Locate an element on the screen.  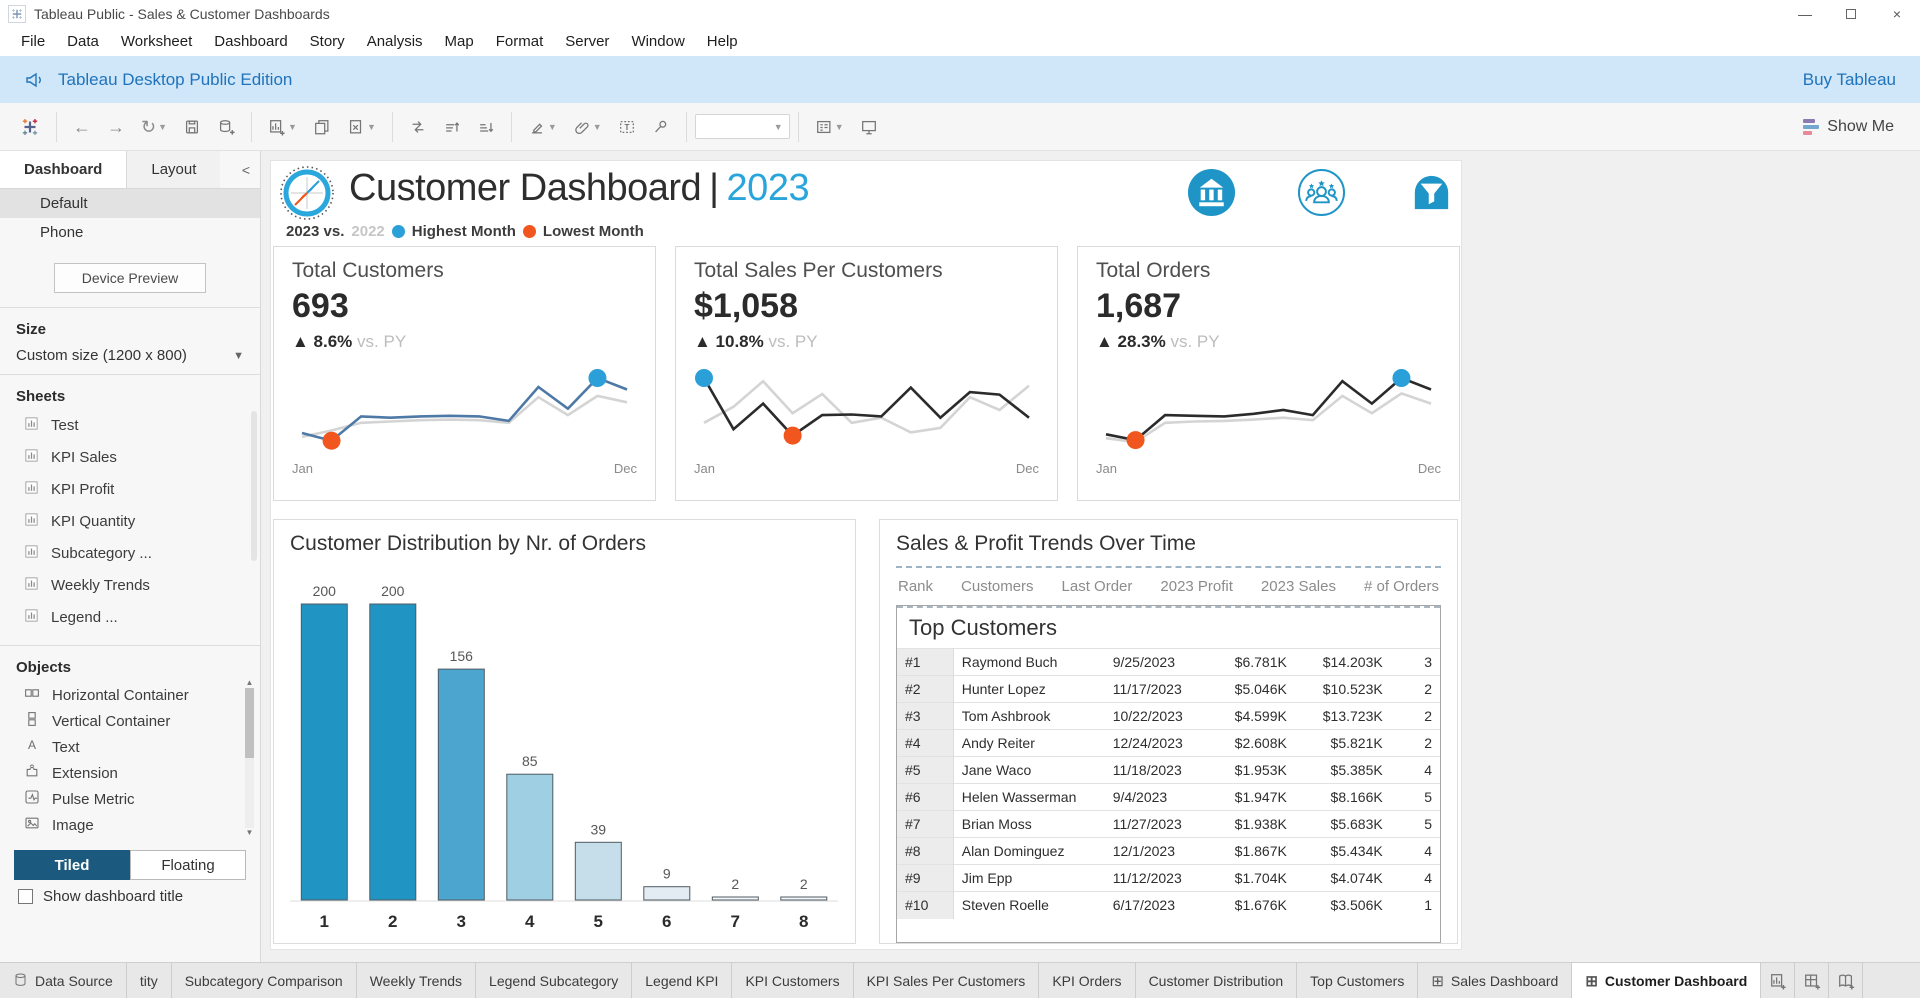
menu-dashboard: Dashboard is located at coordinates (251, 41).